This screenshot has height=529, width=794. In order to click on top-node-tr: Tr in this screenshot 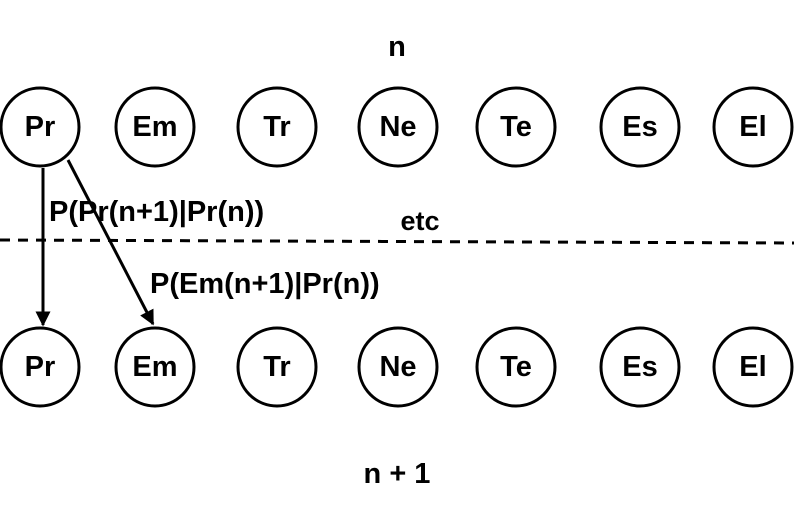, I will do `click(277, 127)`.